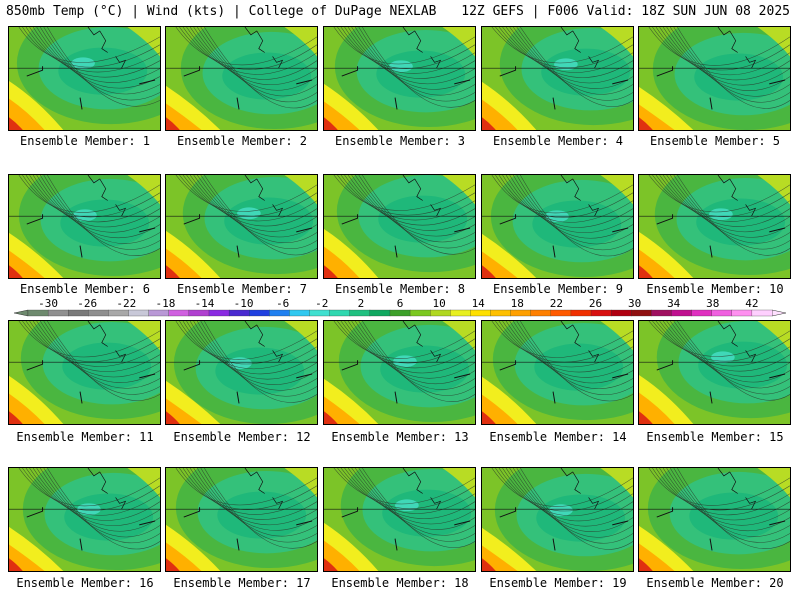  Describe the element at coordinates (479, 303) in the screenshot. I see `colorbar-tick-label: 14` at that location.